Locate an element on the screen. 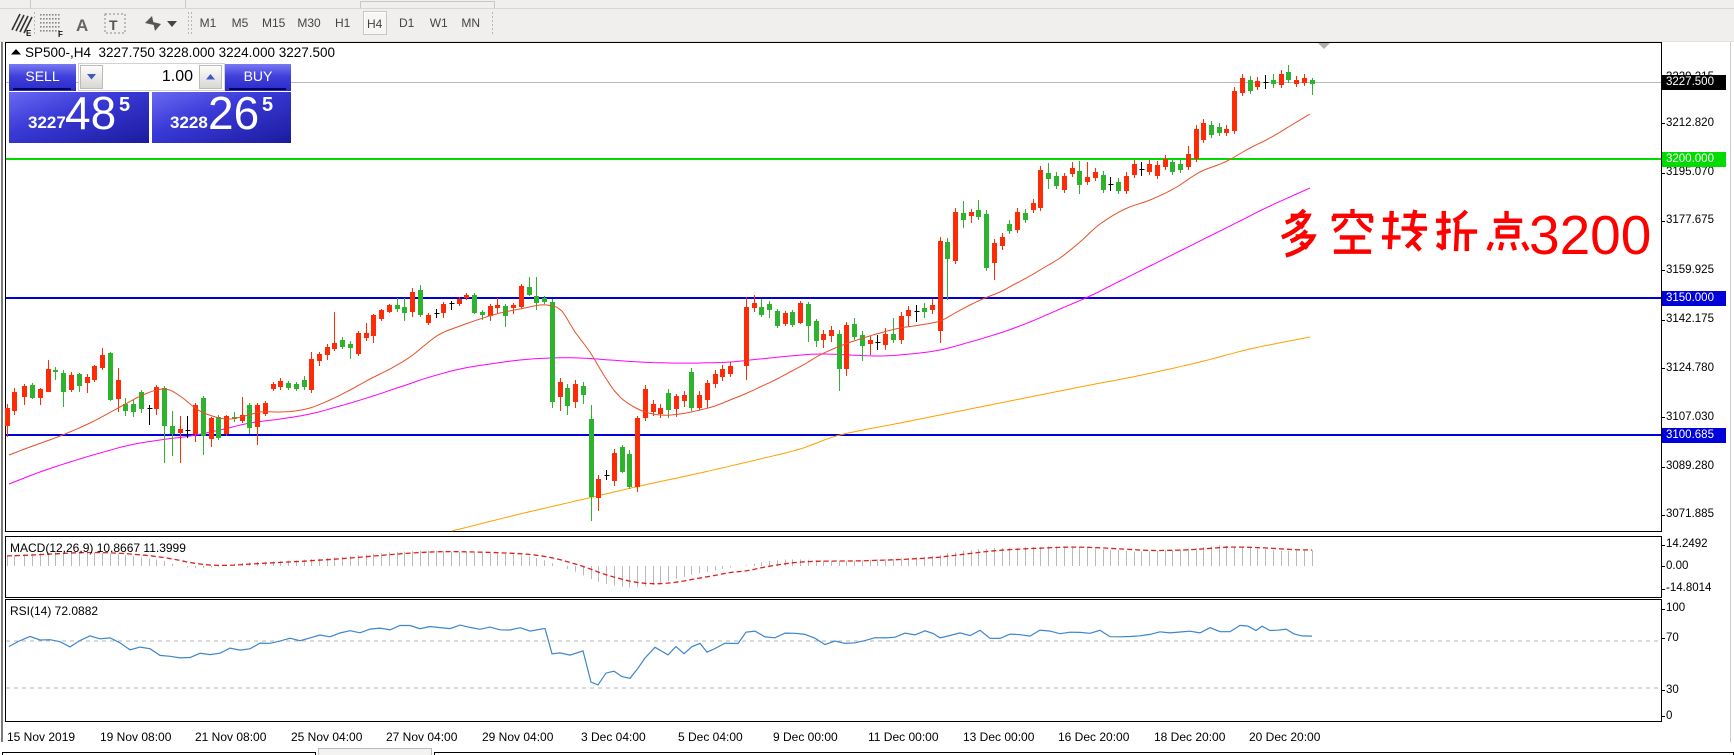 This screenshot has height=755, width=1734. svg-text: 3200 is located at coordinates (1590, 235).